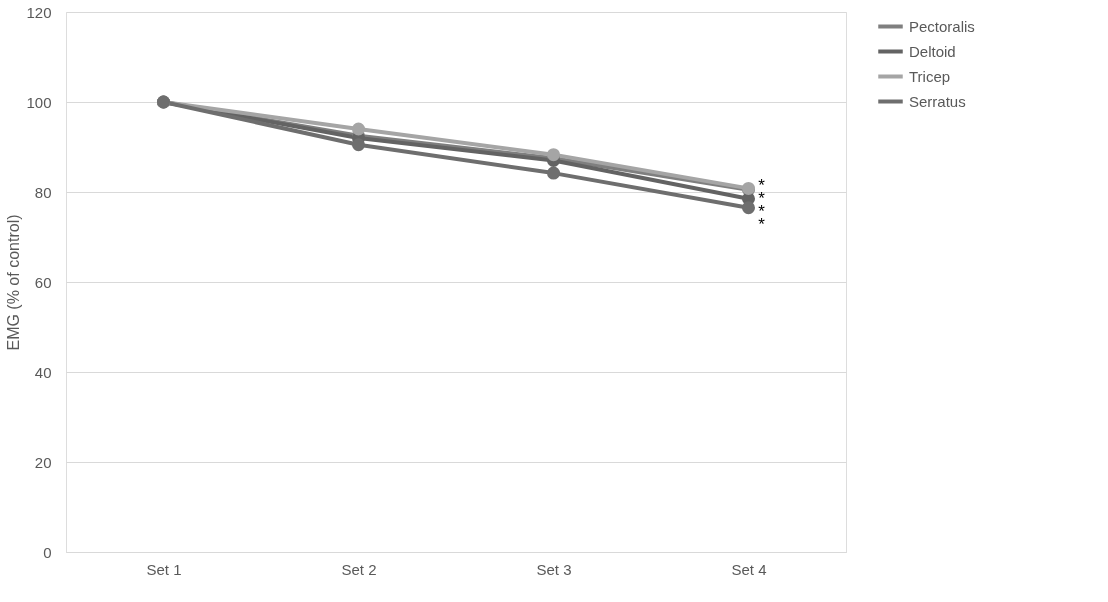 The height and width of the screenshot is (602, 1108). Describe the element at coordinates (359, 569) in the screenshot. I see `x-tick-label: Set 2` at that location.